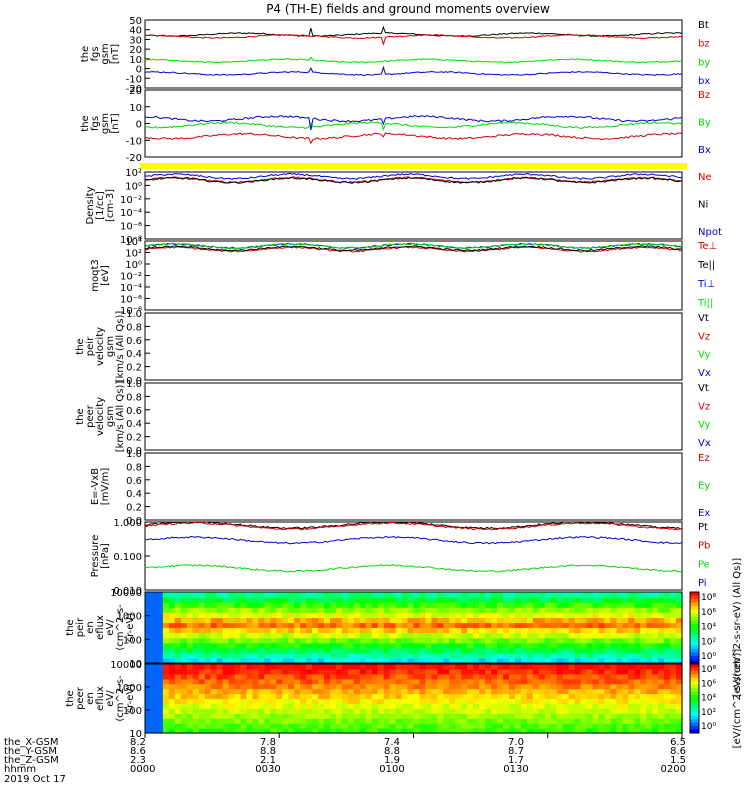  Describe the element at coordinates (129, 688) in the screenshot. I see `y-tick-label: 1000` at that location.